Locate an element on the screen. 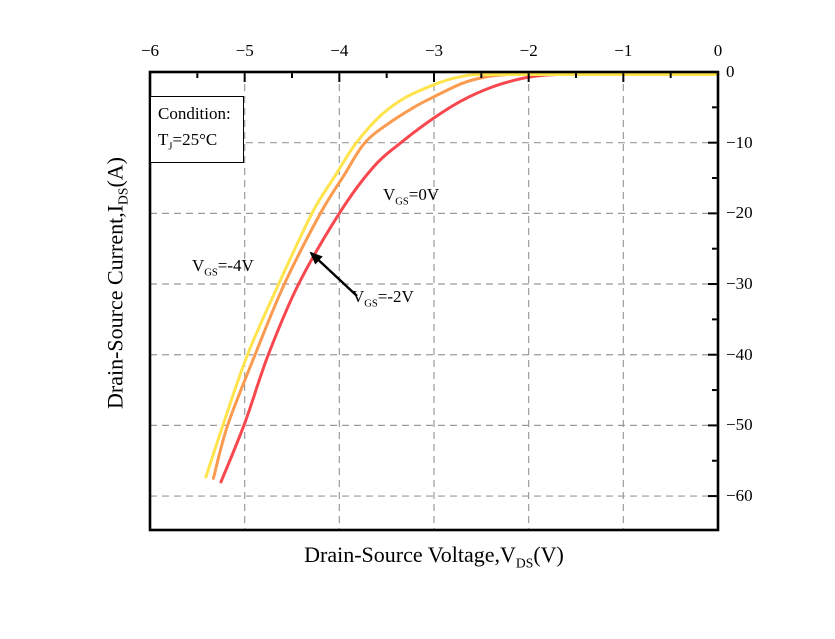  curve-label-vgs-minus2v: VGS=-2V is located at coordinates (383, 298).